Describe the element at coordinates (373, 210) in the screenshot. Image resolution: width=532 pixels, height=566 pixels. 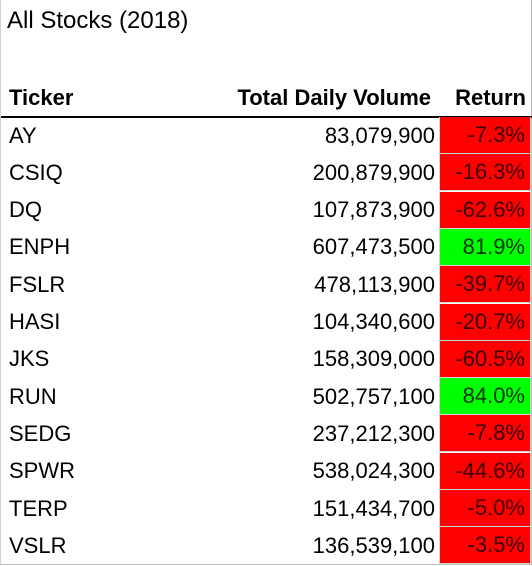
I see `volume-cell: 107,873,900` at that location.